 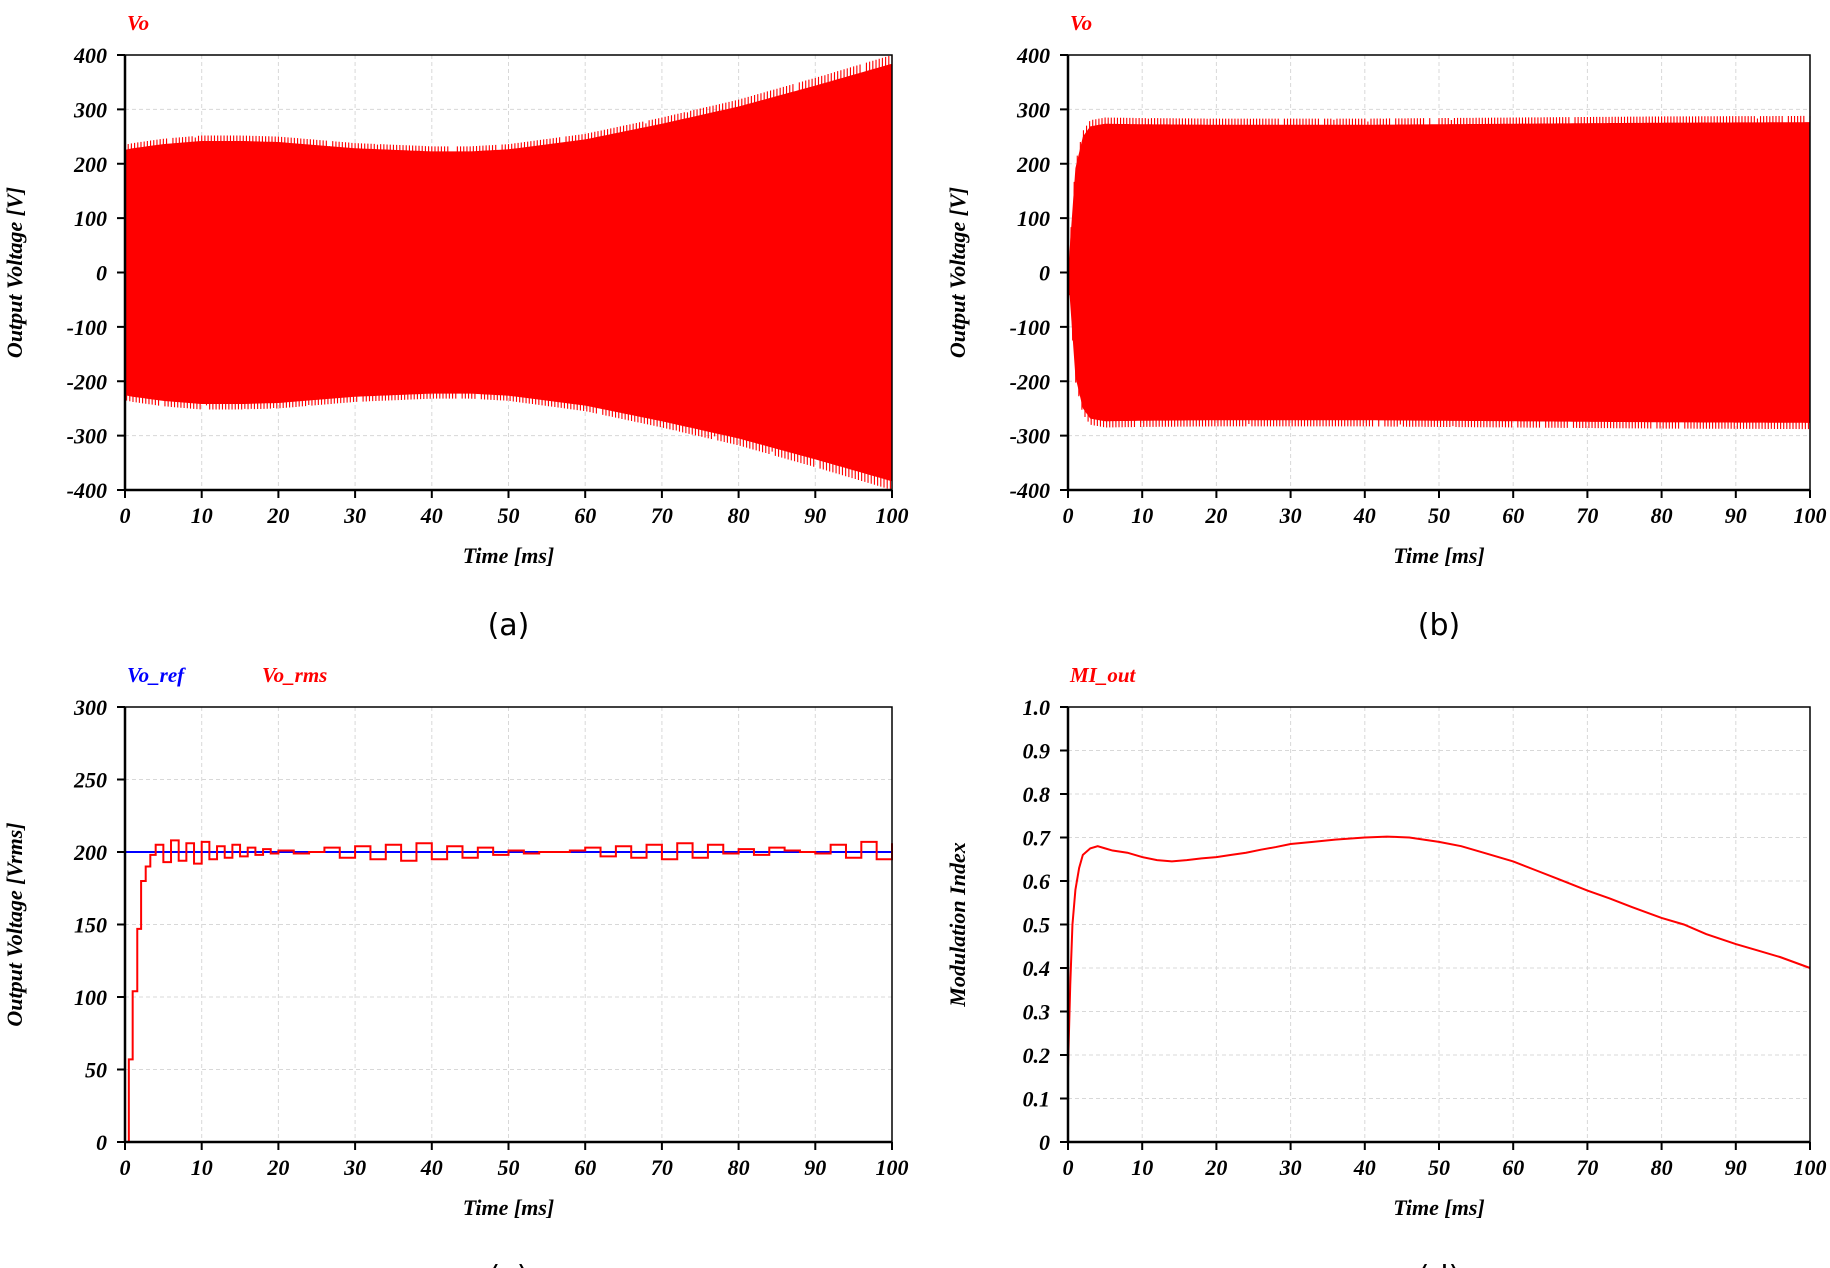 I want to click on y-tick-label: 0.8, so click(x=1037, y=794).